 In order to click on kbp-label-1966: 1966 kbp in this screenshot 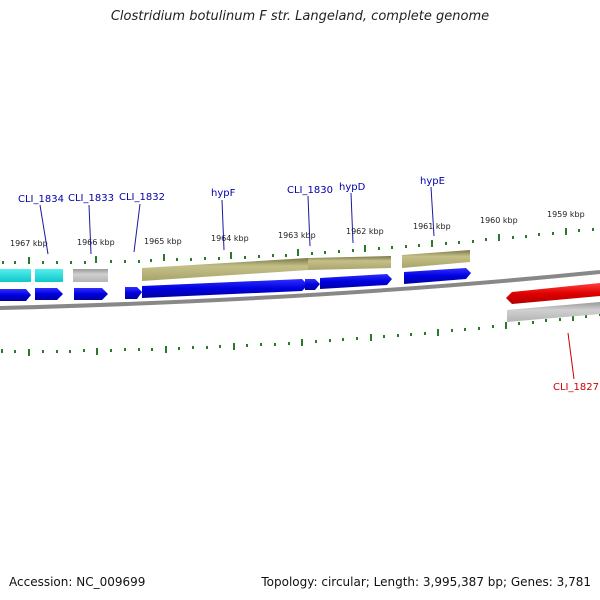, I will do `click(96, 242)`.